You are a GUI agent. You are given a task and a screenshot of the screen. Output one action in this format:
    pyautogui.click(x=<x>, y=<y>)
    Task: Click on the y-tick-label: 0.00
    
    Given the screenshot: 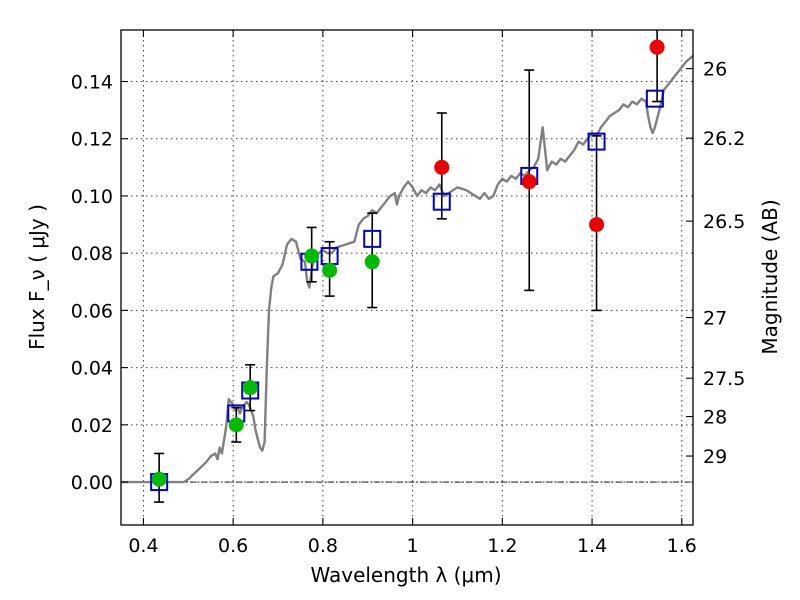 What is the action you would take?
    pyautogui.click(x=92, y=483)
    